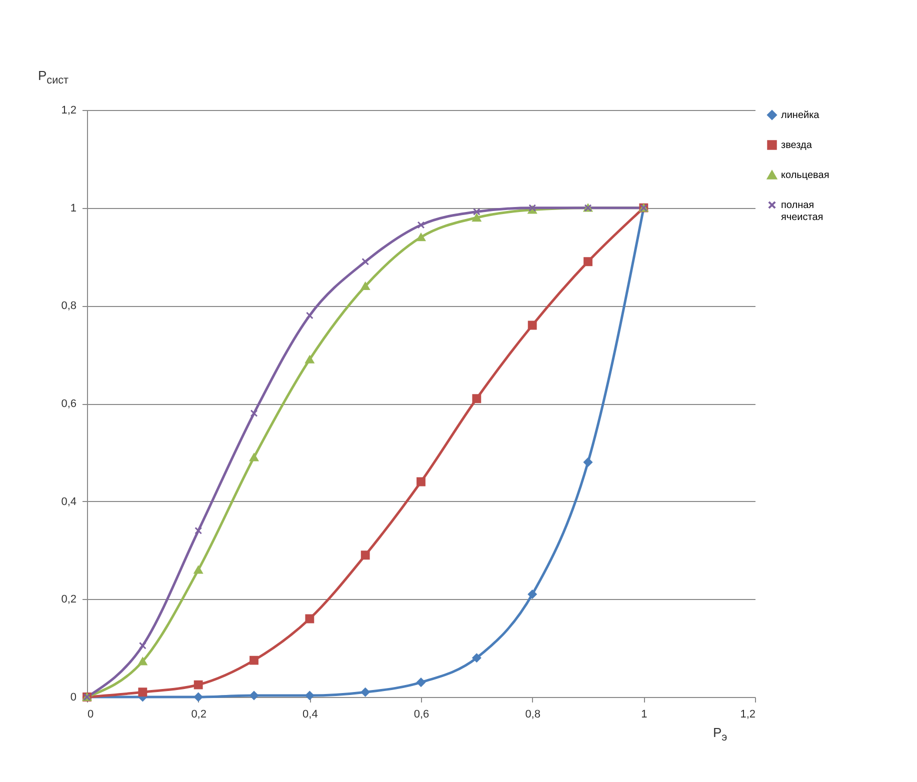 This screenshot has height=782, width=917. What do you see at coordinates (68, 404) in the screenshot?
I see `y-tick-label: 0,6` at bounding box center [68, 404].